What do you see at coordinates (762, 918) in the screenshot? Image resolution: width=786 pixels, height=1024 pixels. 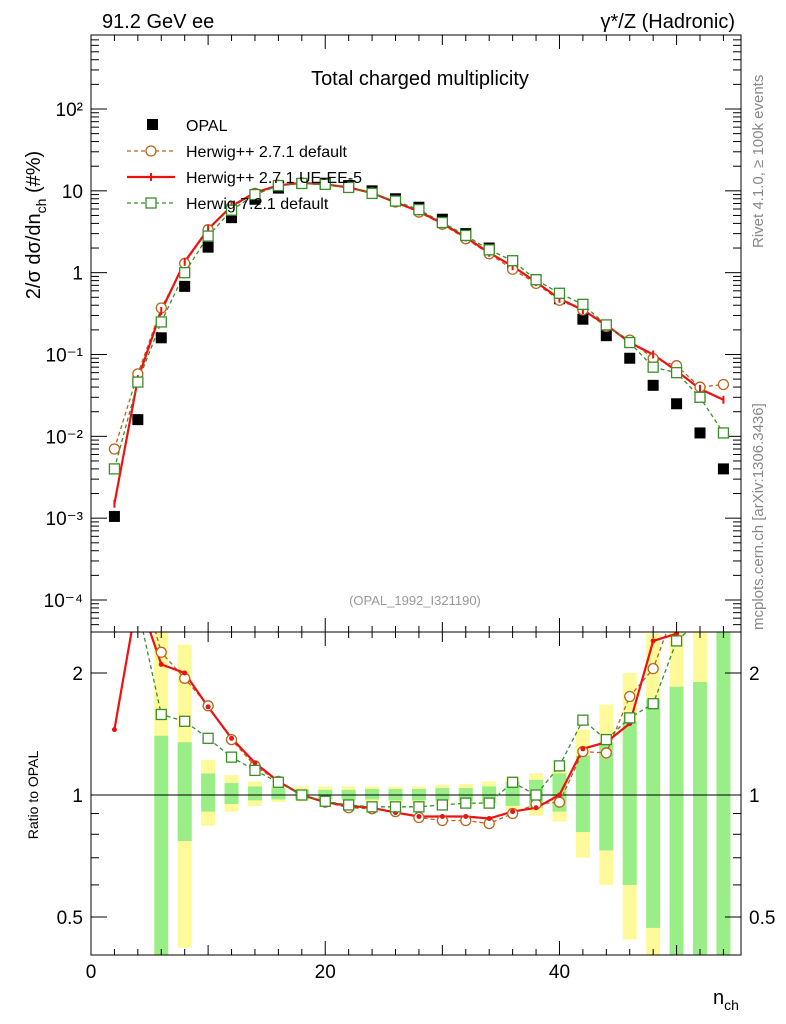 I see `ratio-y-tick-label-right: 0.5` at bounding box center [762, 918].